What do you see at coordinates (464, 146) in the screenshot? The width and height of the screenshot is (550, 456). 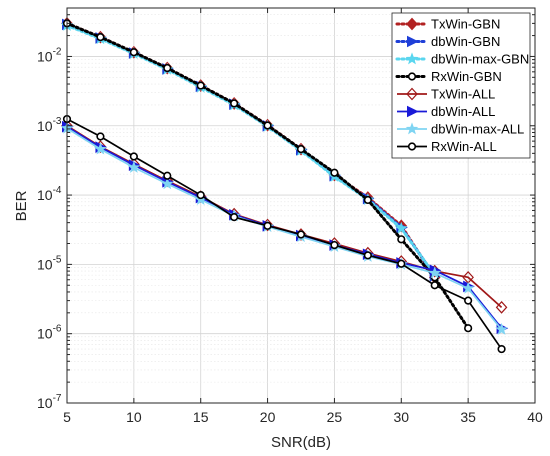 I see `legend-label: RxWin-ALL` at bounding box center [464, 146].